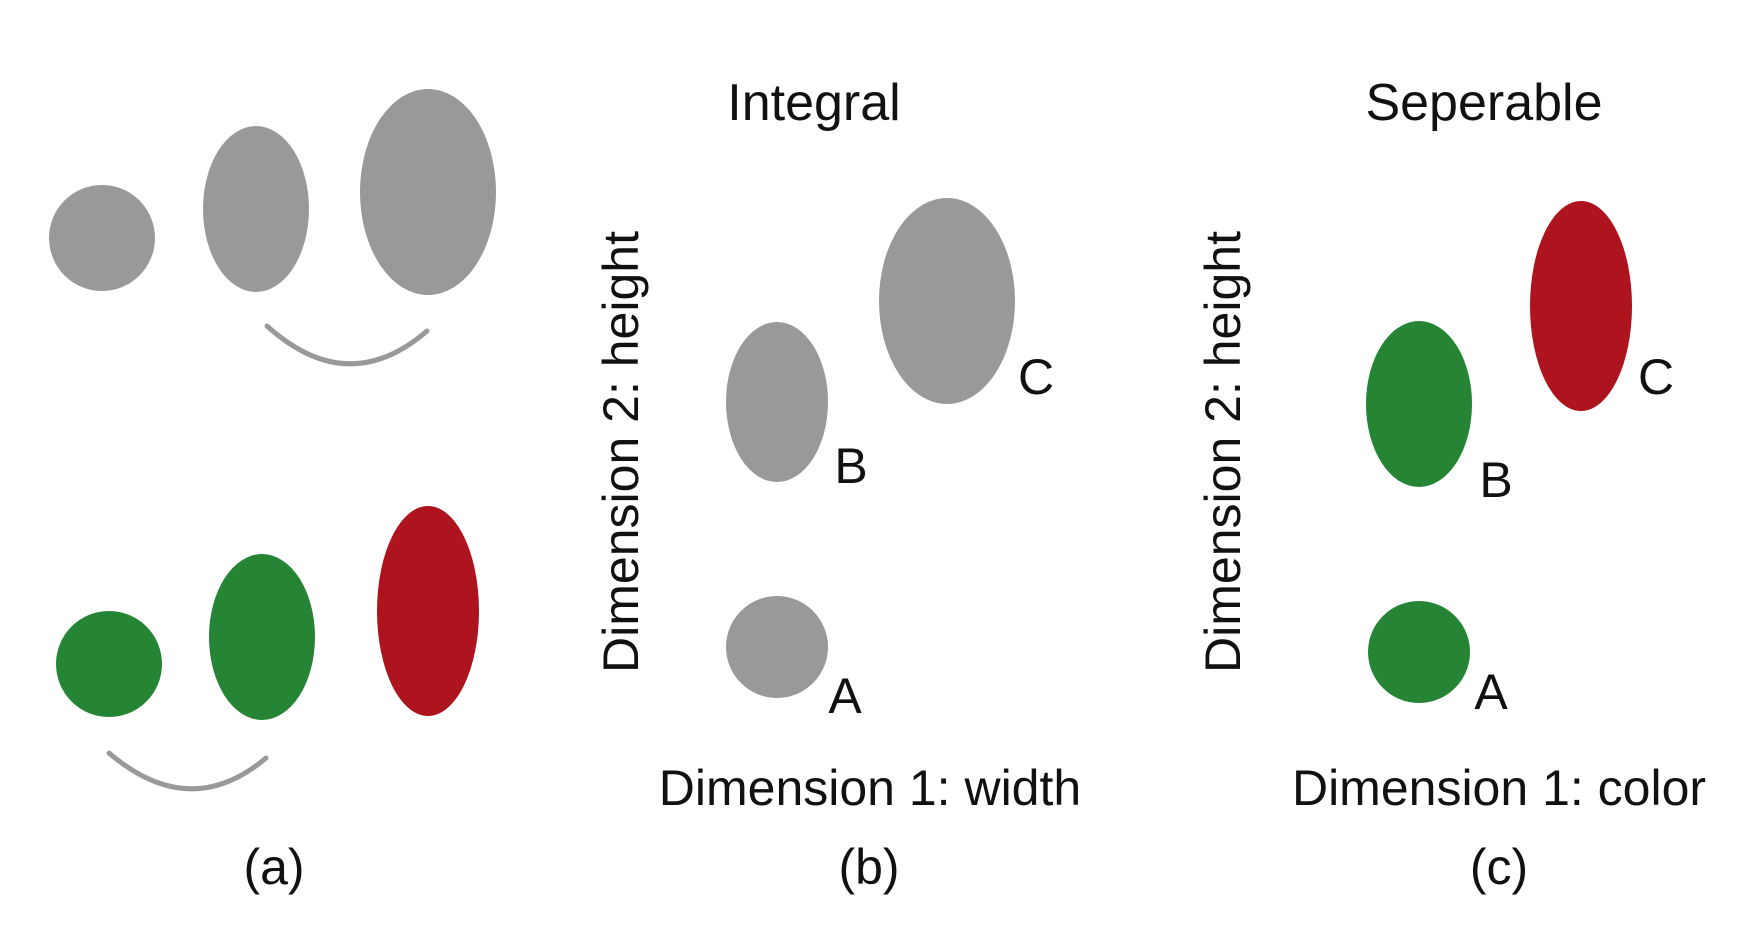 The width and height of the screenshot is (1747, 932). I want to click on panel-b-x-axis-label: Dimension 1: width, so click(870, 788).